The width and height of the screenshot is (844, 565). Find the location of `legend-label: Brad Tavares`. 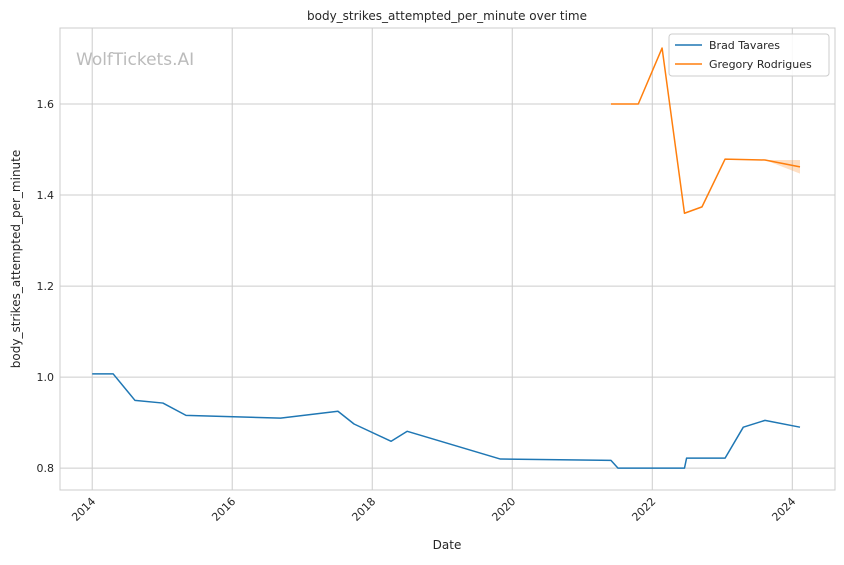

legend-label: Brad Tavares is located at coordinates (744, 45).